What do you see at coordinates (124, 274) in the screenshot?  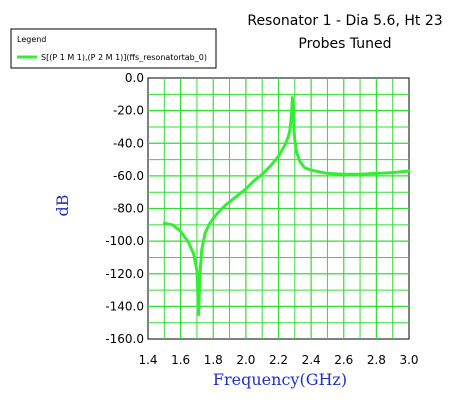 I see `y-tick-label: -120.0` at bounding box center [124, 274].